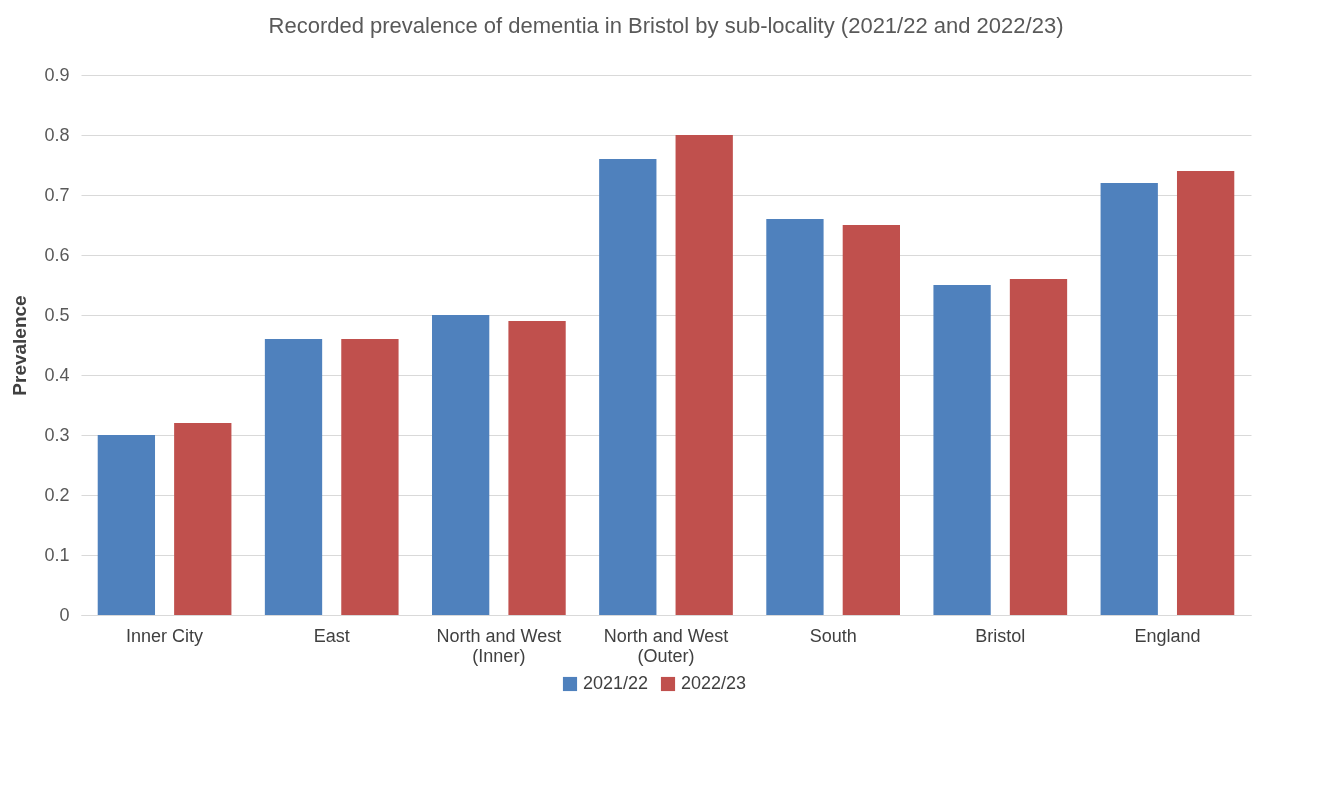 This screenshot has height=801, width=1319. I want to click on y-tick-label: 0.9, so click(57, 74).